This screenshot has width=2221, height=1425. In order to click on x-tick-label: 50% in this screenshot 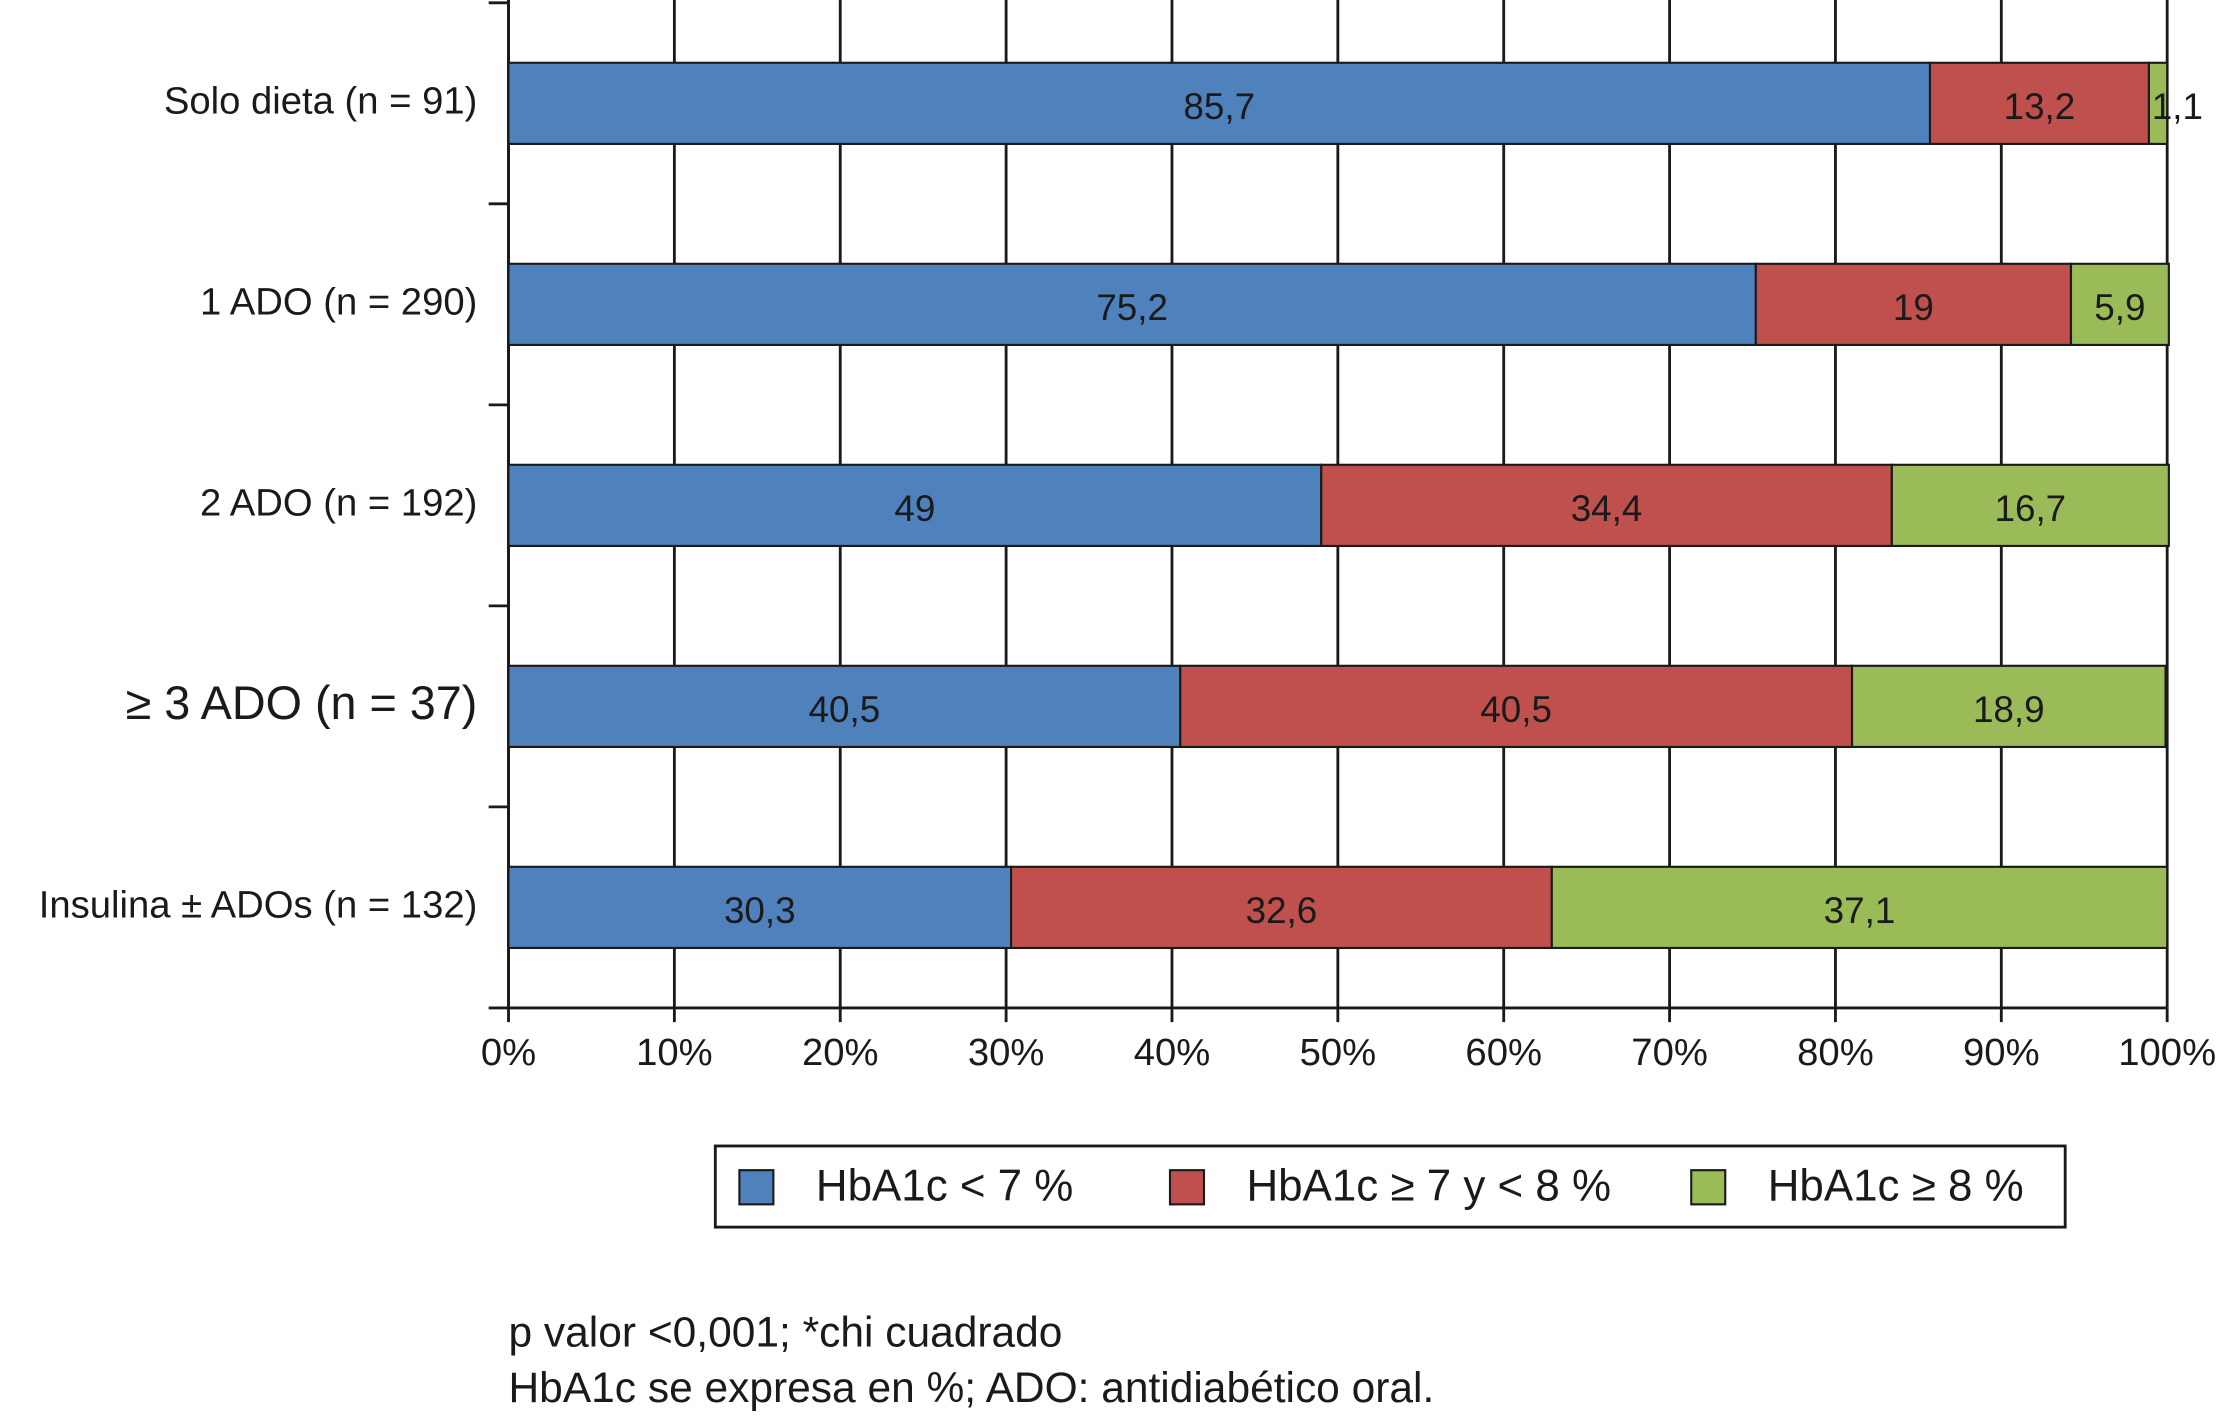, I will do `click(1338, 1052)`.